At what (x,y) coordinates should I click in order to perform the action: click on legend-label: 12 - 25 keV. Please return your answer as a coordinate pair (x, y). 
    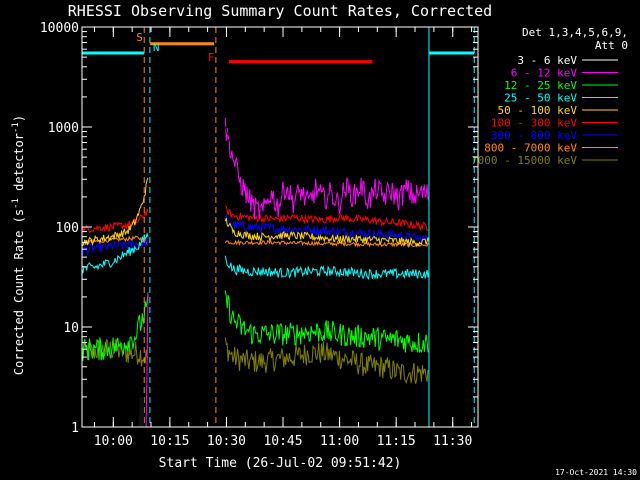
    Looking at the image, I should click on (540, 85).